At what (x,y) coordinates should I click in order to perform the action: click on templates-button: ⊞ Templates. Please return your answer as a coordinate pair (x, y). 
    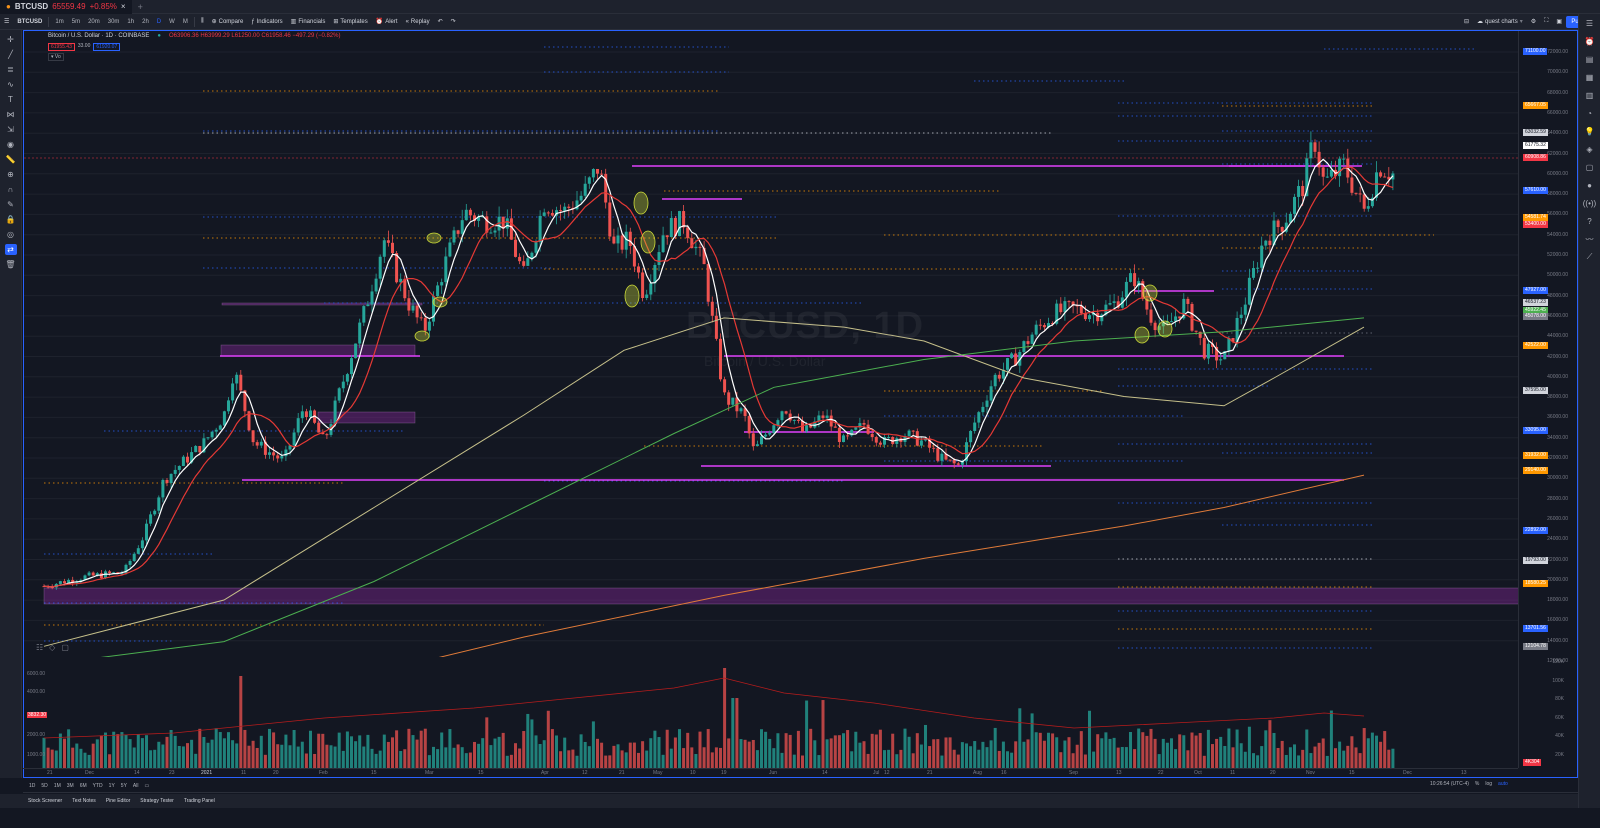
    Looking at the image, I should click on (350, 22).